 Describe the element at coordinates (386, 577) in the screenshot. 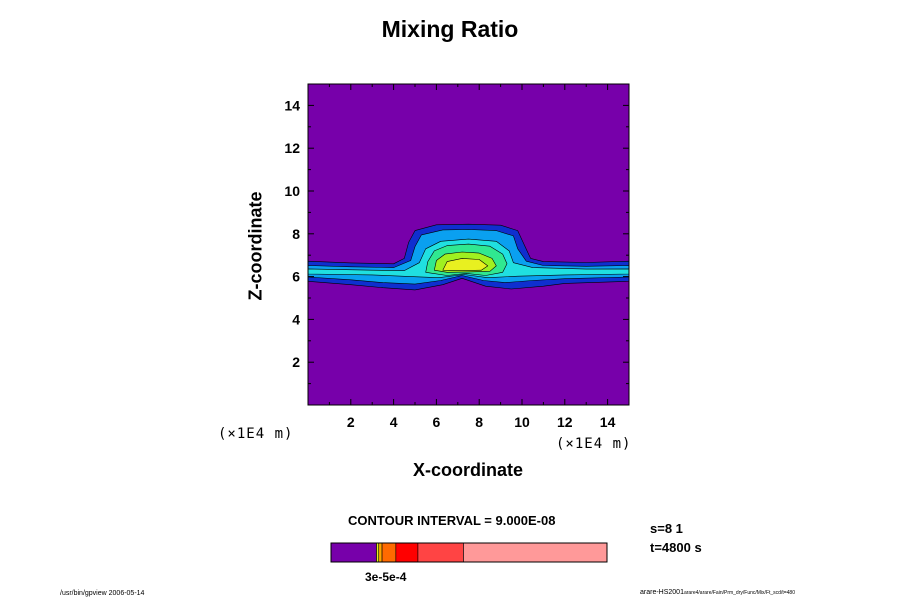

I see `colorbar-label: 3e-5e-4` at that location.